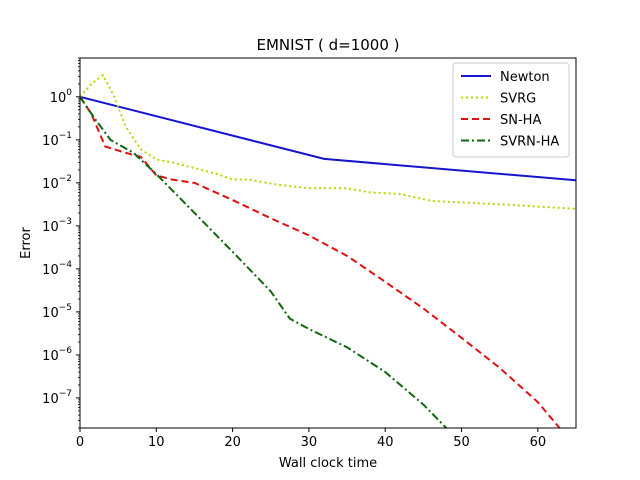  Describe the element at coordinates (520, 120) in the screenshot. I see `legend-label: SN-HA` at that location.